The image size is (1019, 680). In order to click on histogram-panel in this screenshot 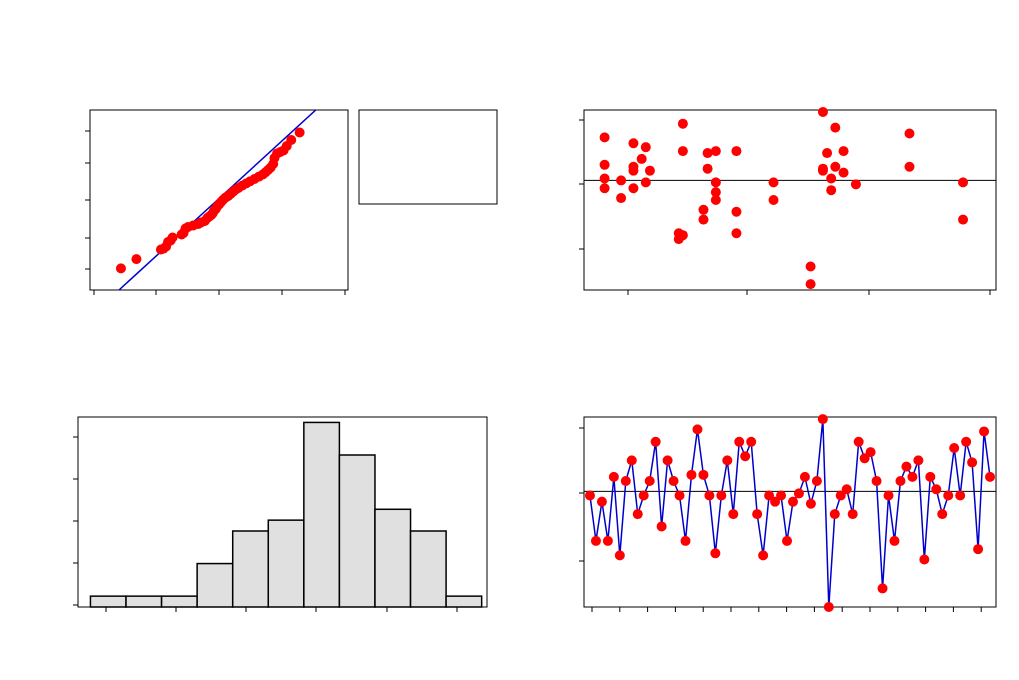, I will do `click(280, 514)`.